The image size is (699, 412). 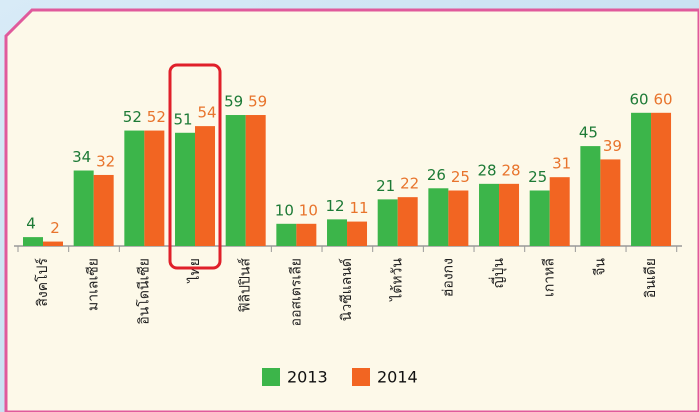 I want to click on value-label: 11, so click(x=358, y=208).